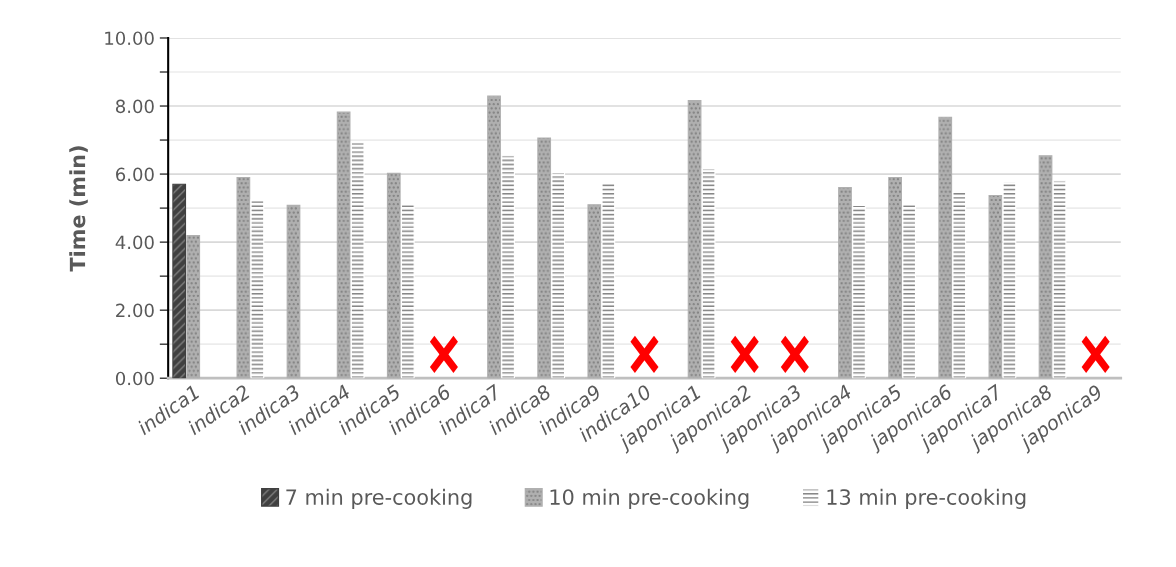 The height and width of the screenshot is (567, 1176). What do you see at coordinates (379, 498) in the screenshot?
I see `legend-label: 7 min pre-cooking` at bounding box center [379, 498].